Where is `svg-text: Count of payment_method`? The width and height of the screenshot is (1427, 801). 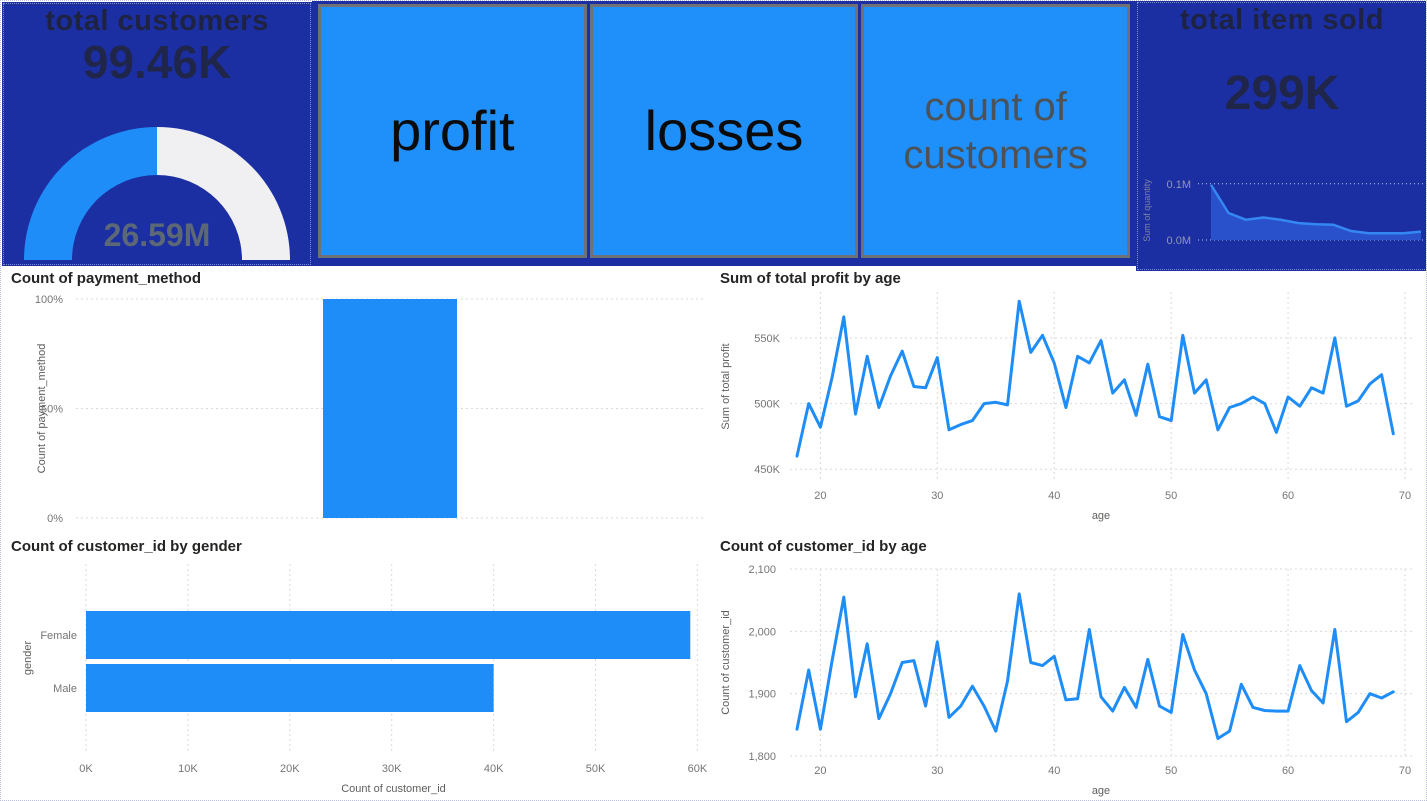
svg-text: Count of payment_method is located at coordinates (42, 409).